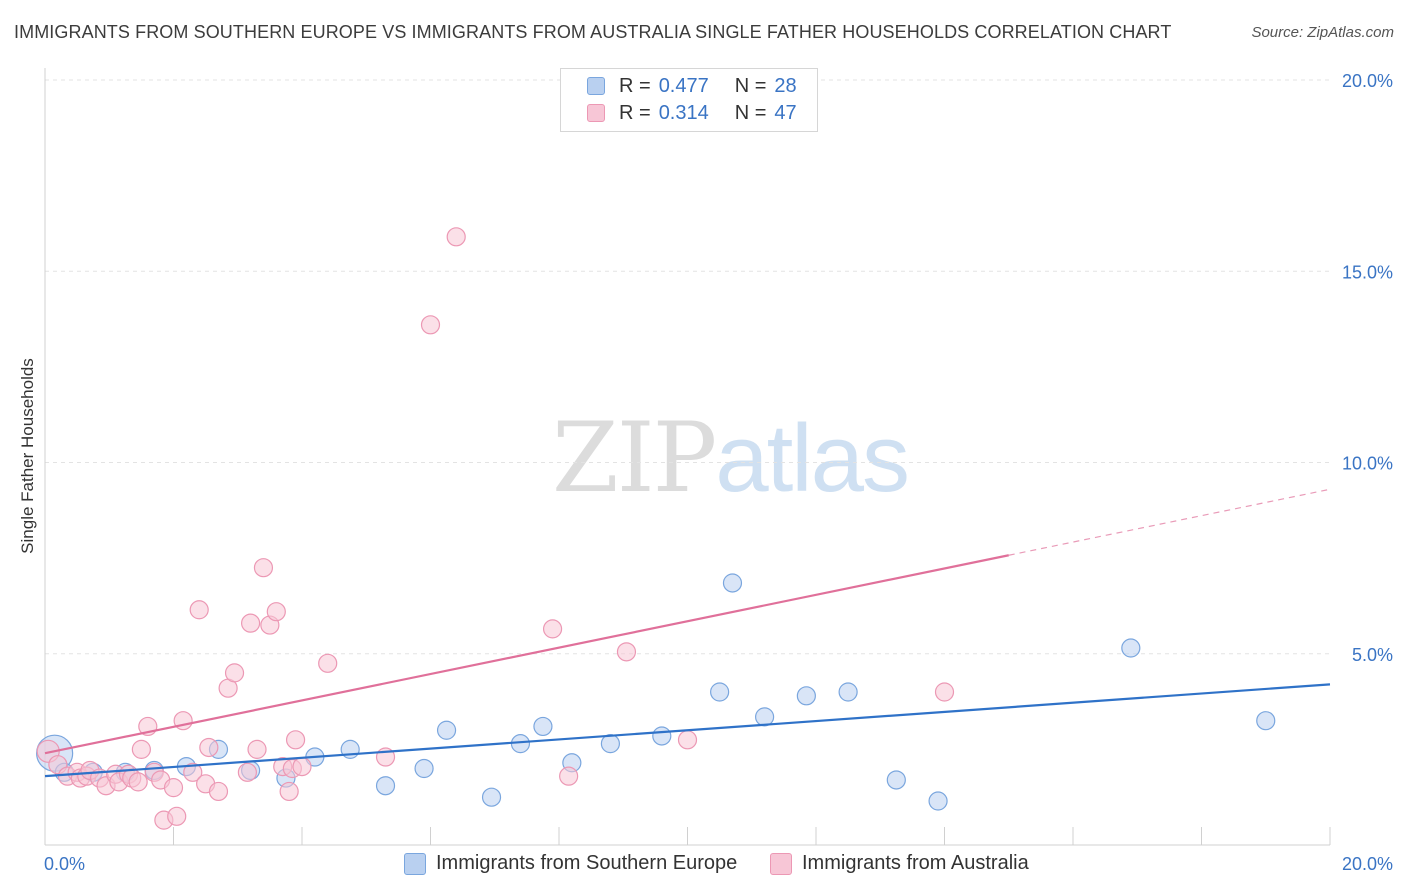  Describe the element at coordinates (1322, 32) in the screenshot. I see `source-label: Source: ZipAtlas.com` at that location.